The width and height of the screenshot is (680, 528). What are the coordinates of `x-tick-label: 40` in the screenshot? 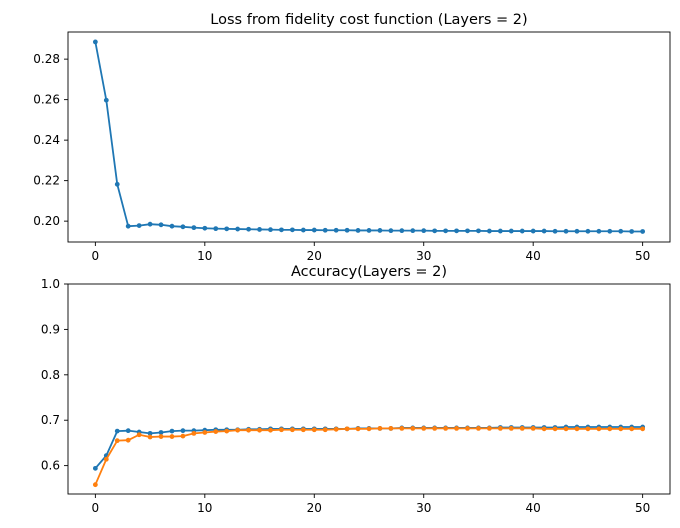 It's located at (533, 256).